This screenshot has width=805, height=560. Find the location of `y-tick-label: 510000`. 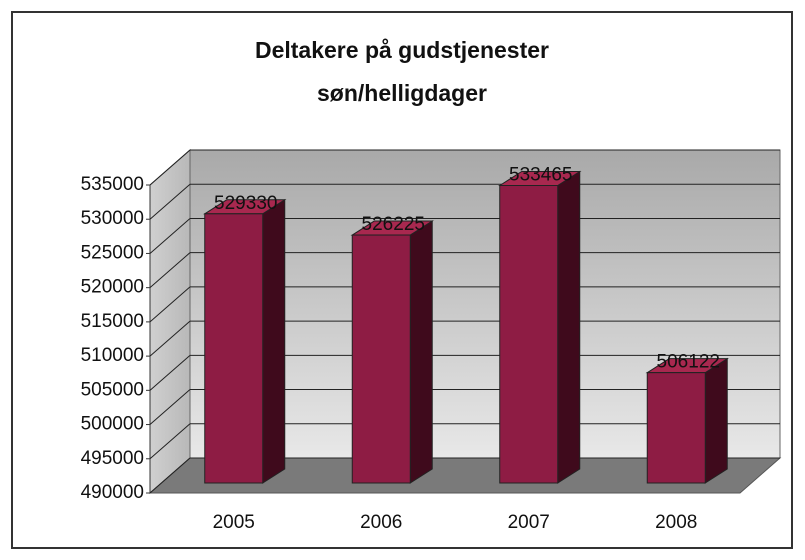

y-tick-label: 510000 is located at coordinates (112, 355).